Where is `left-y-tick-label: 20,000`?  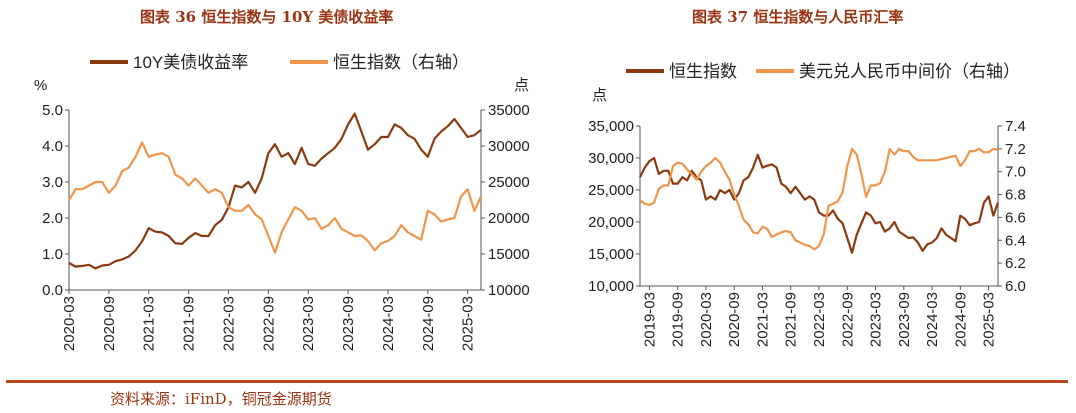
left-y-tick-label: 20,000 is located at coordinates (611, 222).